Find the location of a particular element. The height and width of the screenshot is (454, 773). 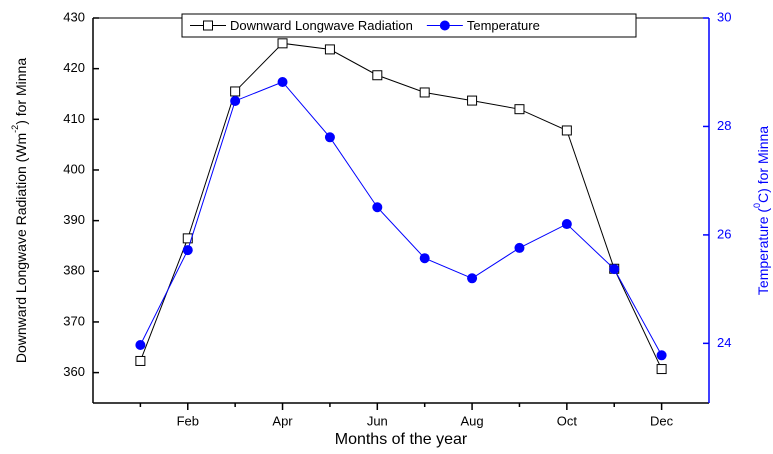

legend-box is located at coordinates (409, 25).